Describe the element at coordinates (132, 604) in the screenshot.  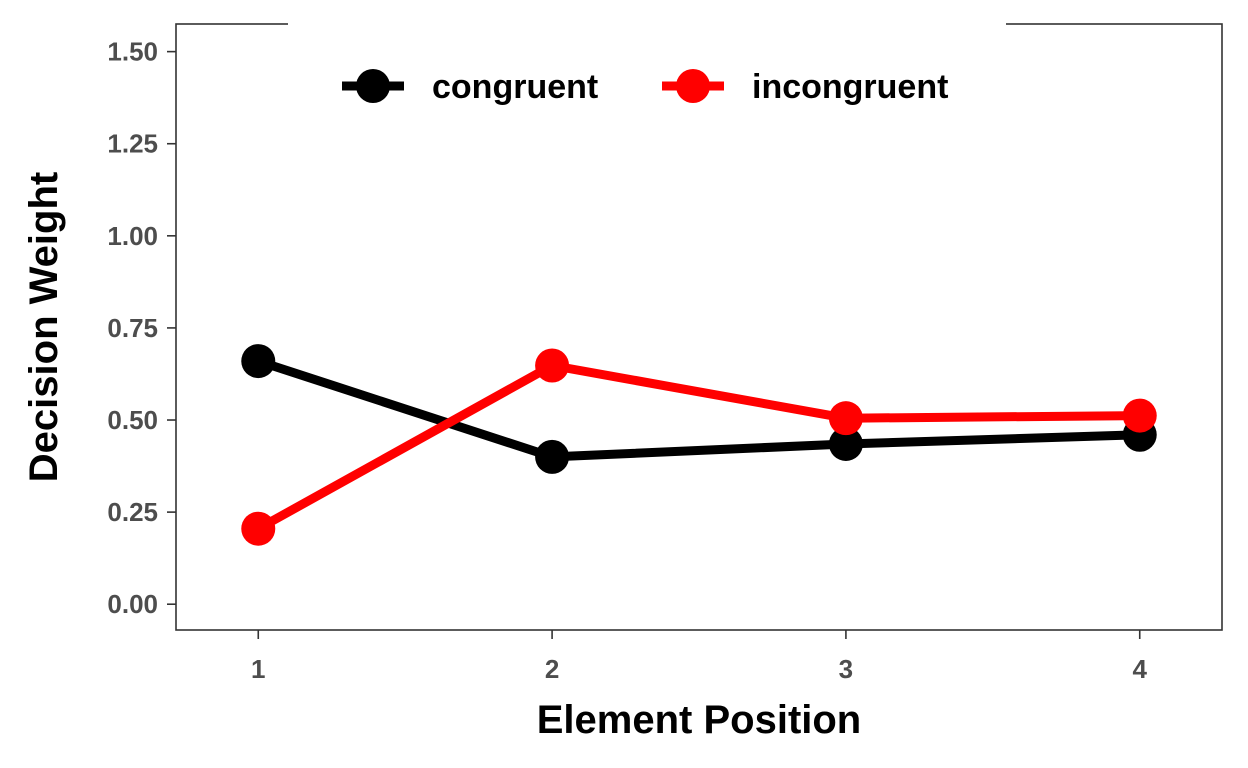
I see `y-tick-label: 0.00` at that location.